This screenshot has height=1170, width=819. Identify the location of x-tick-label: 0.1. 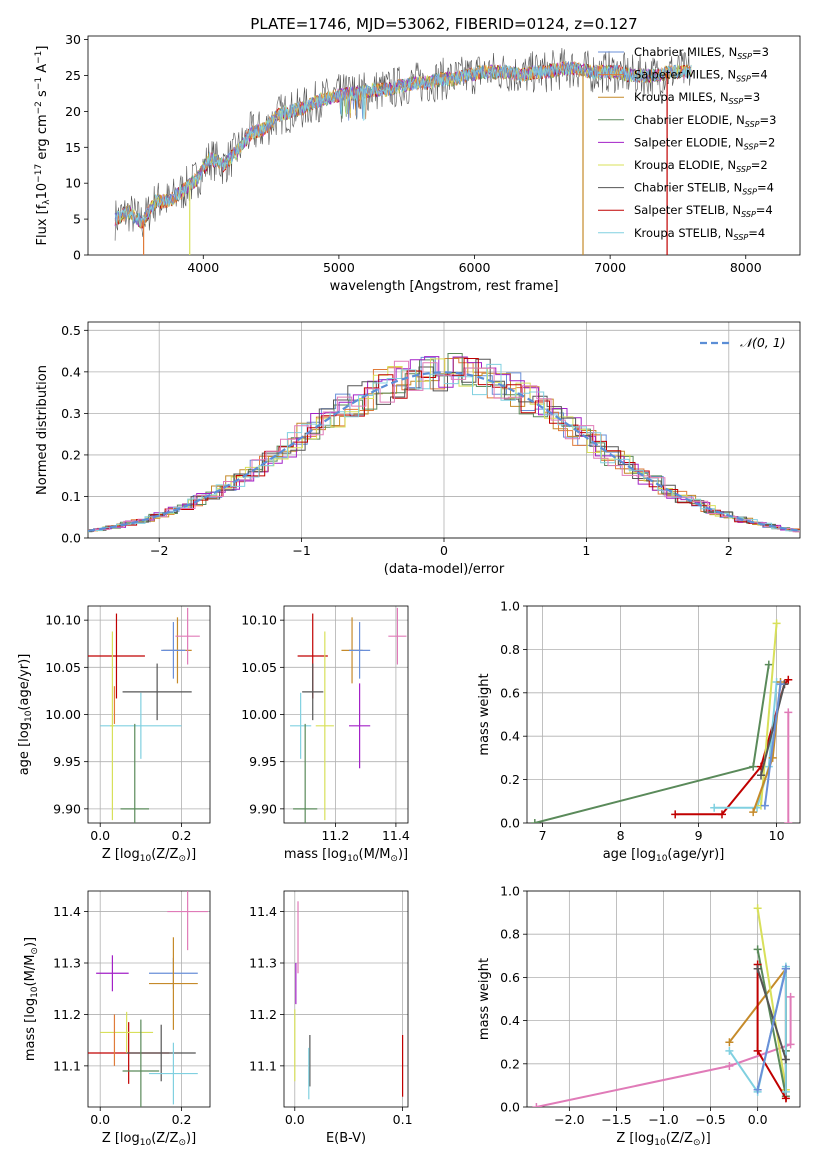
(403, 1119).